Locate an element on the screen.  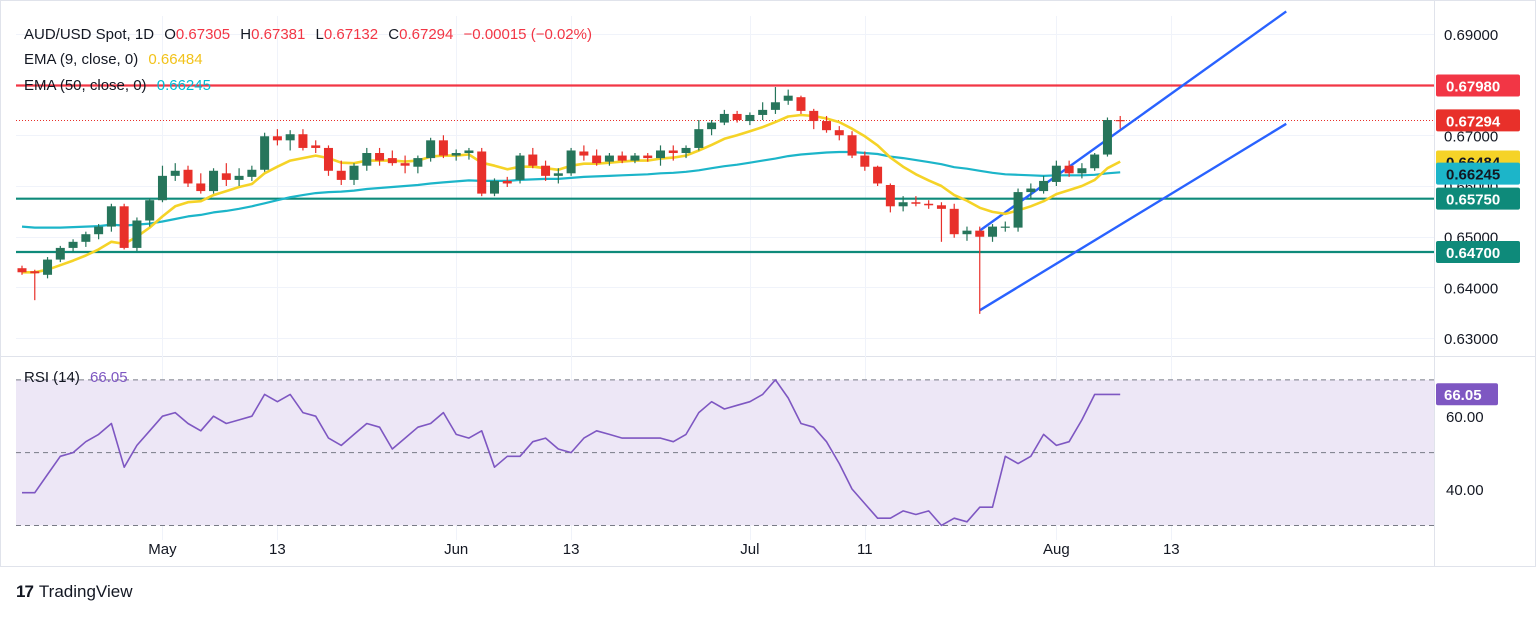
date-tick-label: Jun is located at coordinates (456, 549).